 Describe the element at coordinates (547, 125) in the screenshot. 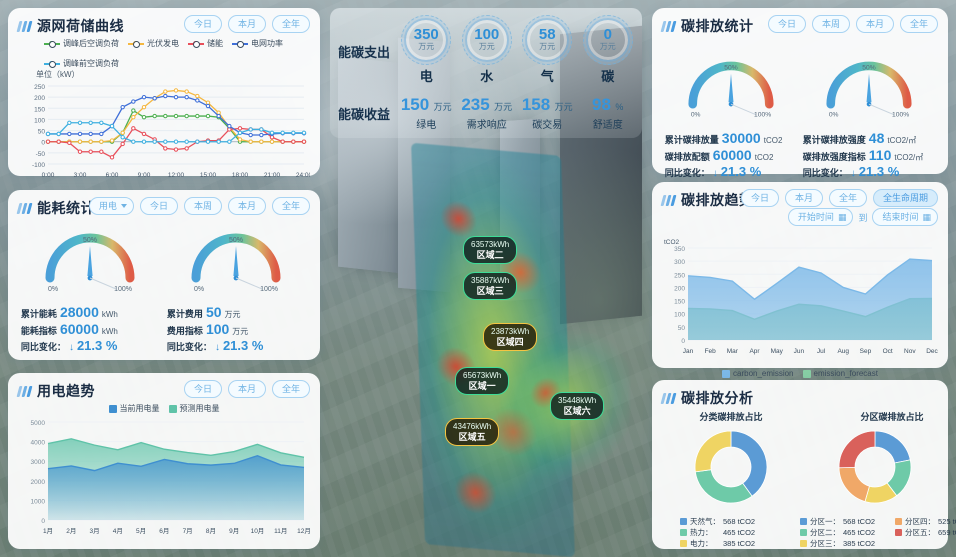

I see `income-name-carbon-trading: 碳交易` at that location.